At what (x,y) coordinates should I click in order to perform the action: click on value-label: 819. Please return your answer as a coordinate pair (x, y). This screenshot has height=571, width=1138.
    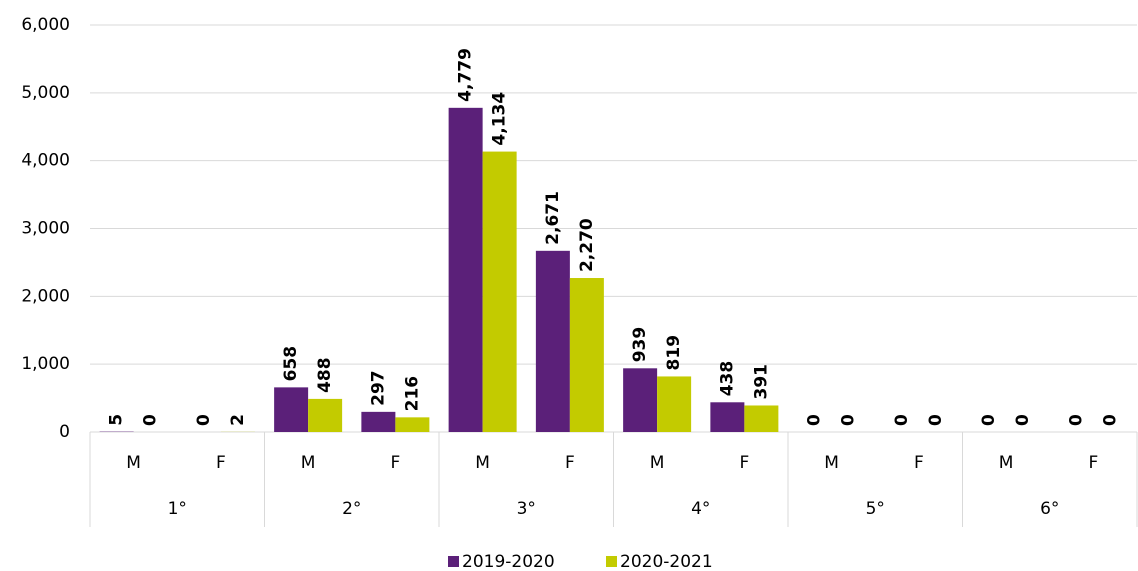
    Looking at the image, I should click on (674, 353).